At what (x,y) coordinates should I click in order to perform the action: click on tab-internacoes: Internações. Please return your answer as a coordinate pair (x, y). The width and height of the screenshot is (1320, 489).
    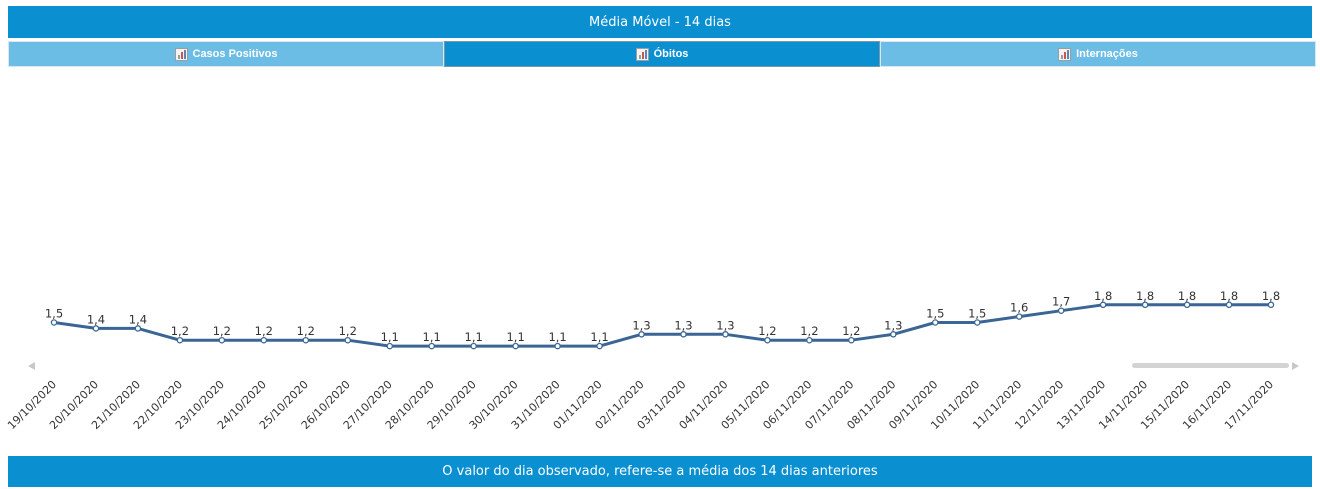
    Looking at the image, I should click on (1098, 54).